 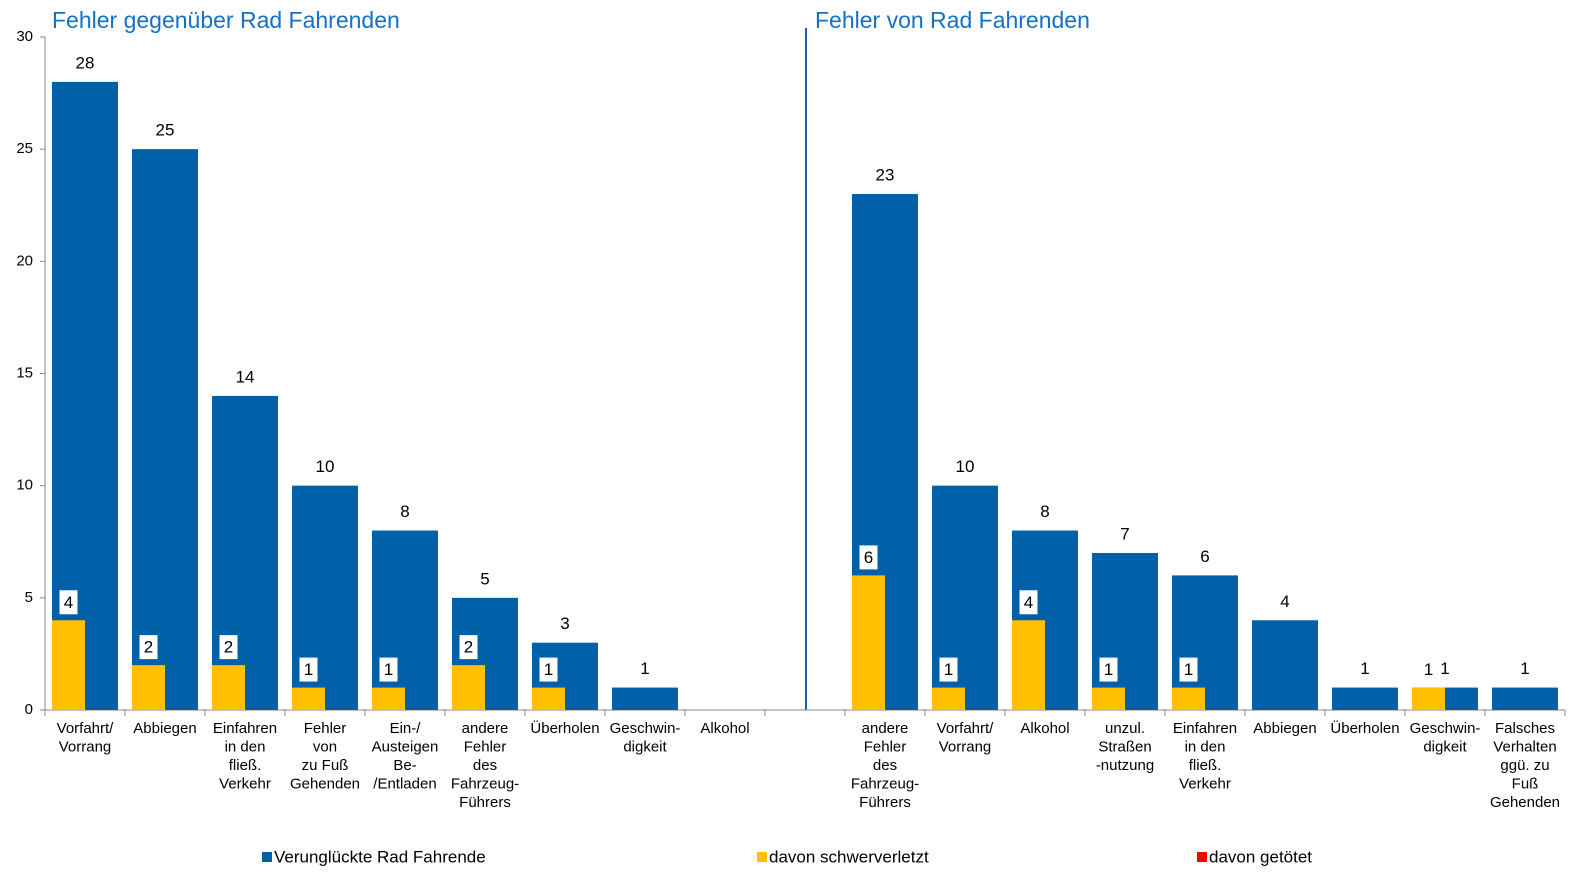 What do you see at coordinates (85, 62) in the screenshot?
I see `value-label: 28` at bounding box center [85, 62].